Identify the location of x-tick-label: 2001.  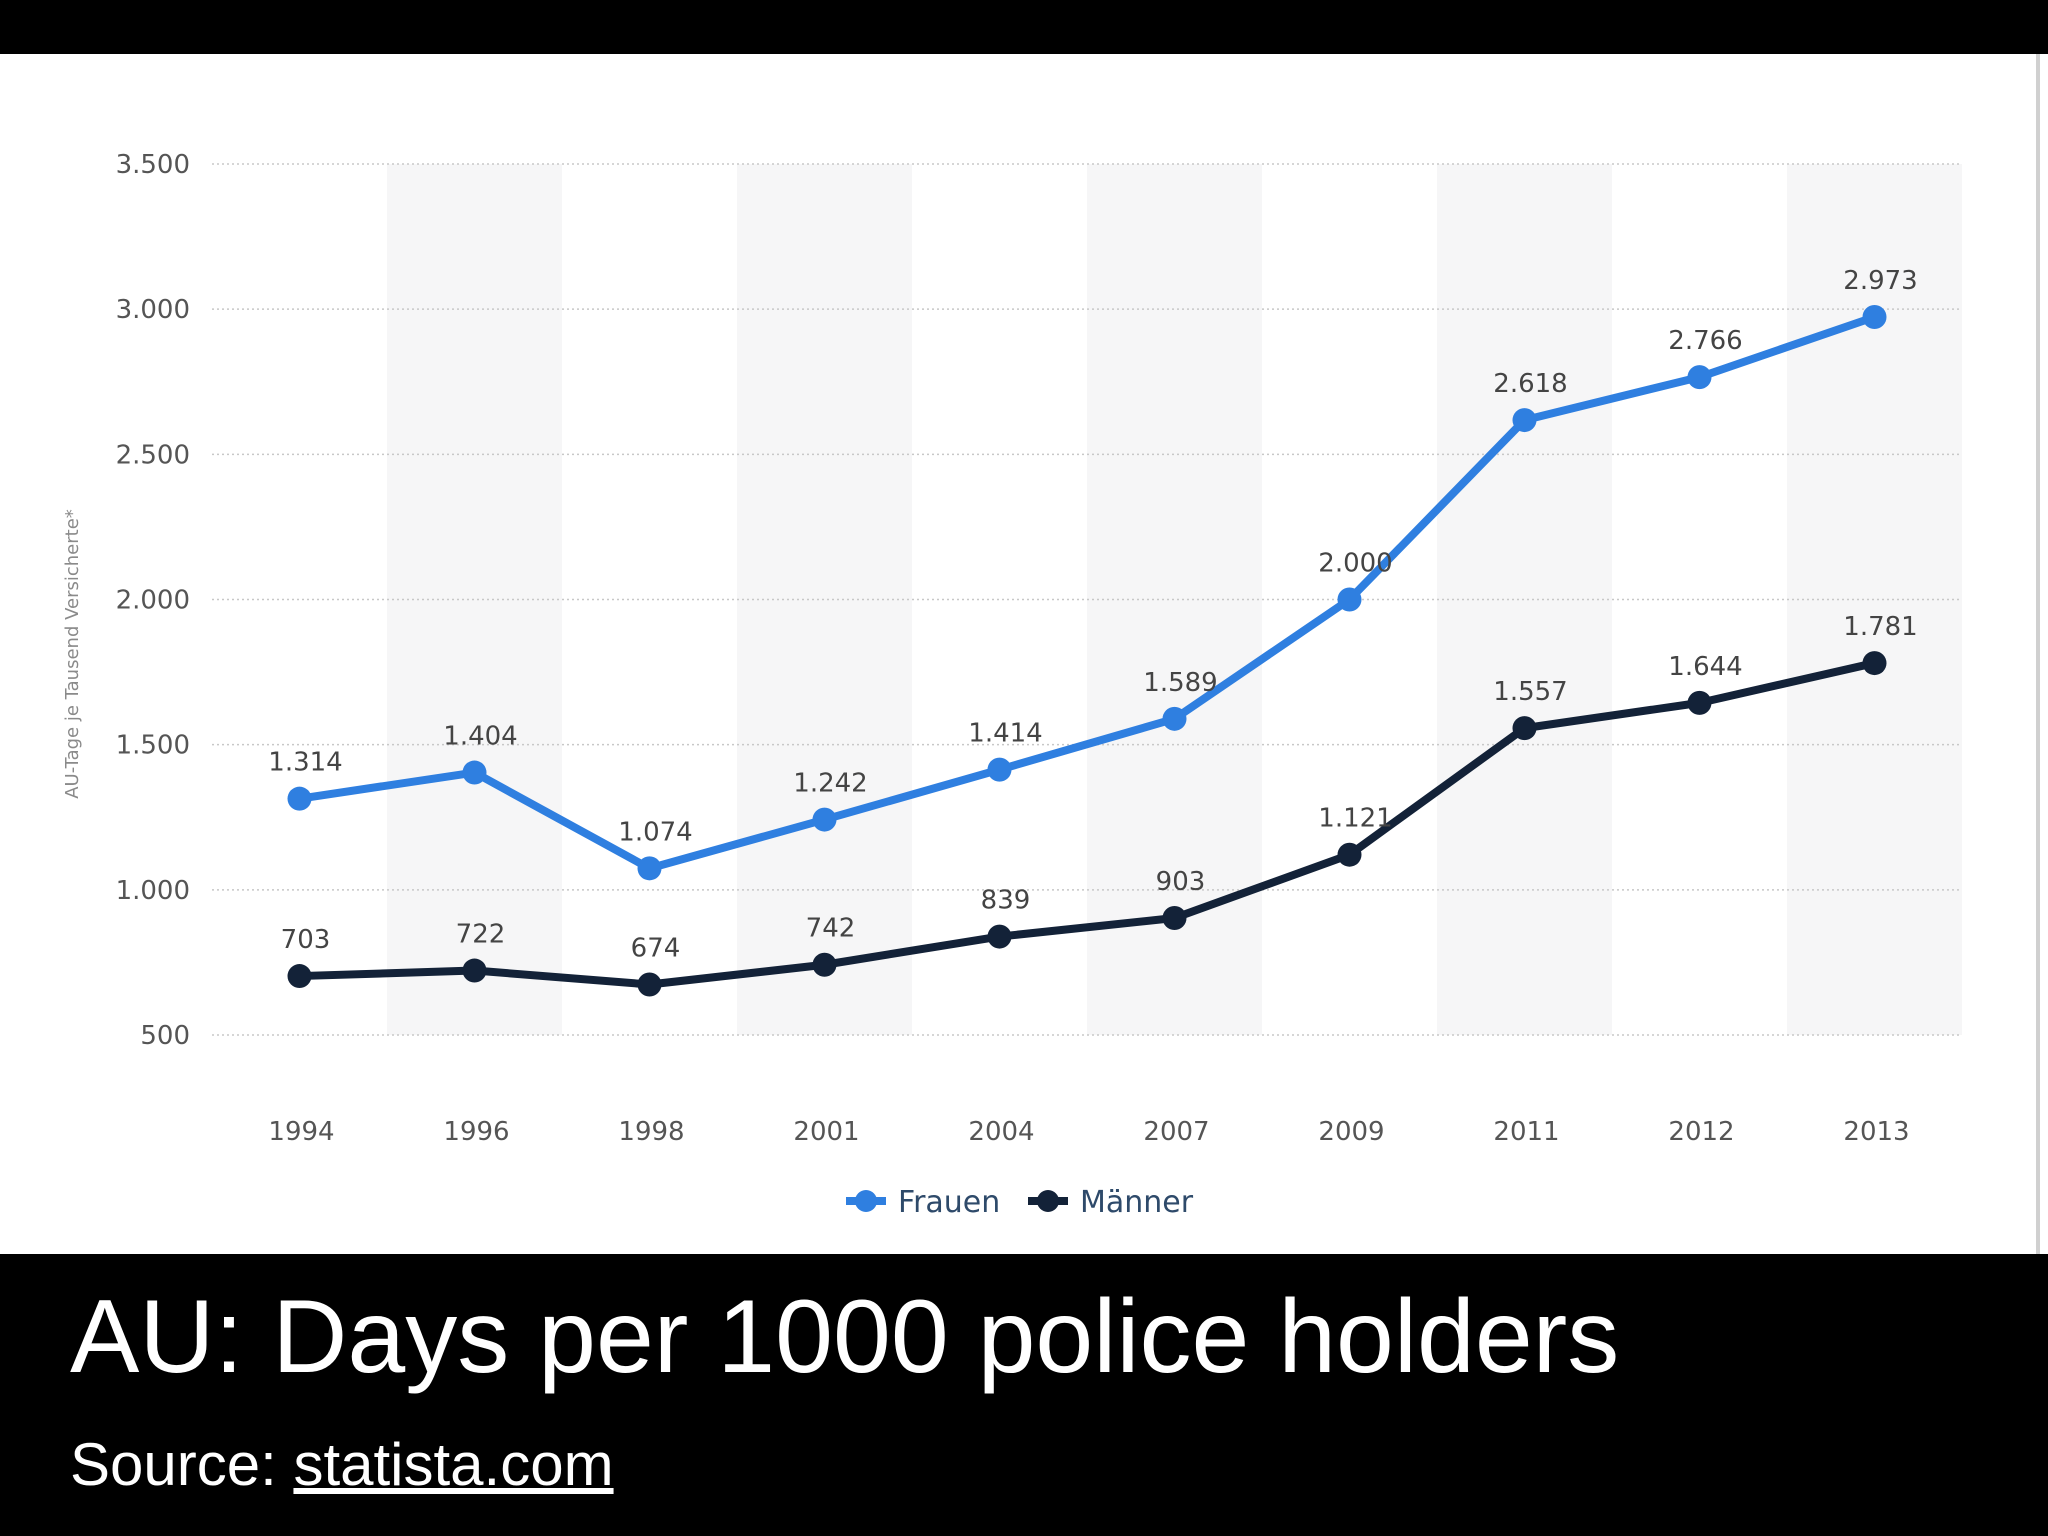
(826, 1132).